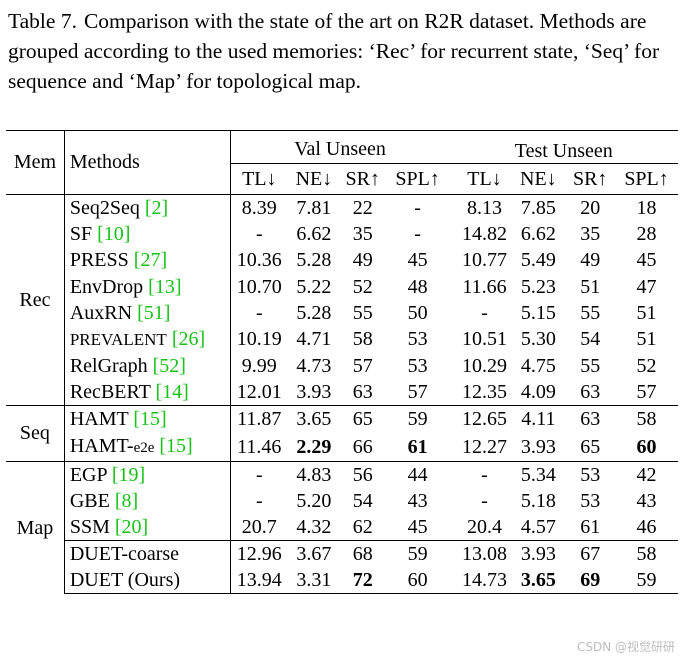 The height and width of the screenshot is (660, 689). Describe the element at coordinates (538, 366) in the screenshot. I see `metric-value: 4.75` at that location.